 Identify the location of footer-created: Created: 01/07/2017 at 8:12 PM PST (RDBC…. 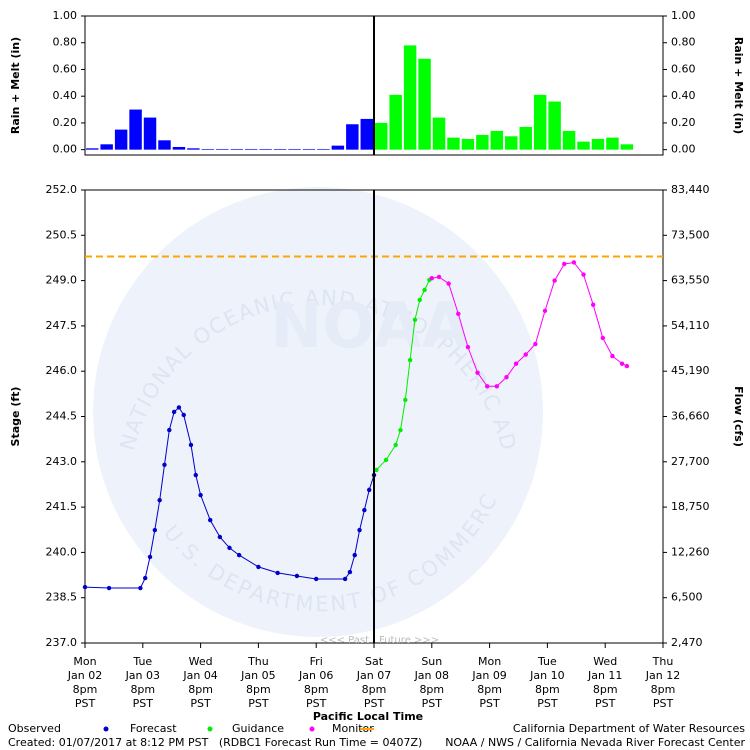
(215, 742).